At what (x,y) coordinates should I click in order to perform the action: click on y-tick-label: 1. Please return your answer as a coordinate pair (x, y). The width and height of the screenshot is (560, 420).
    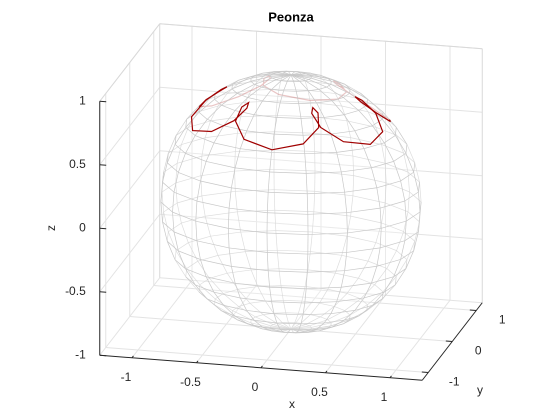
    Looking at the image, I should click on (502, 320).